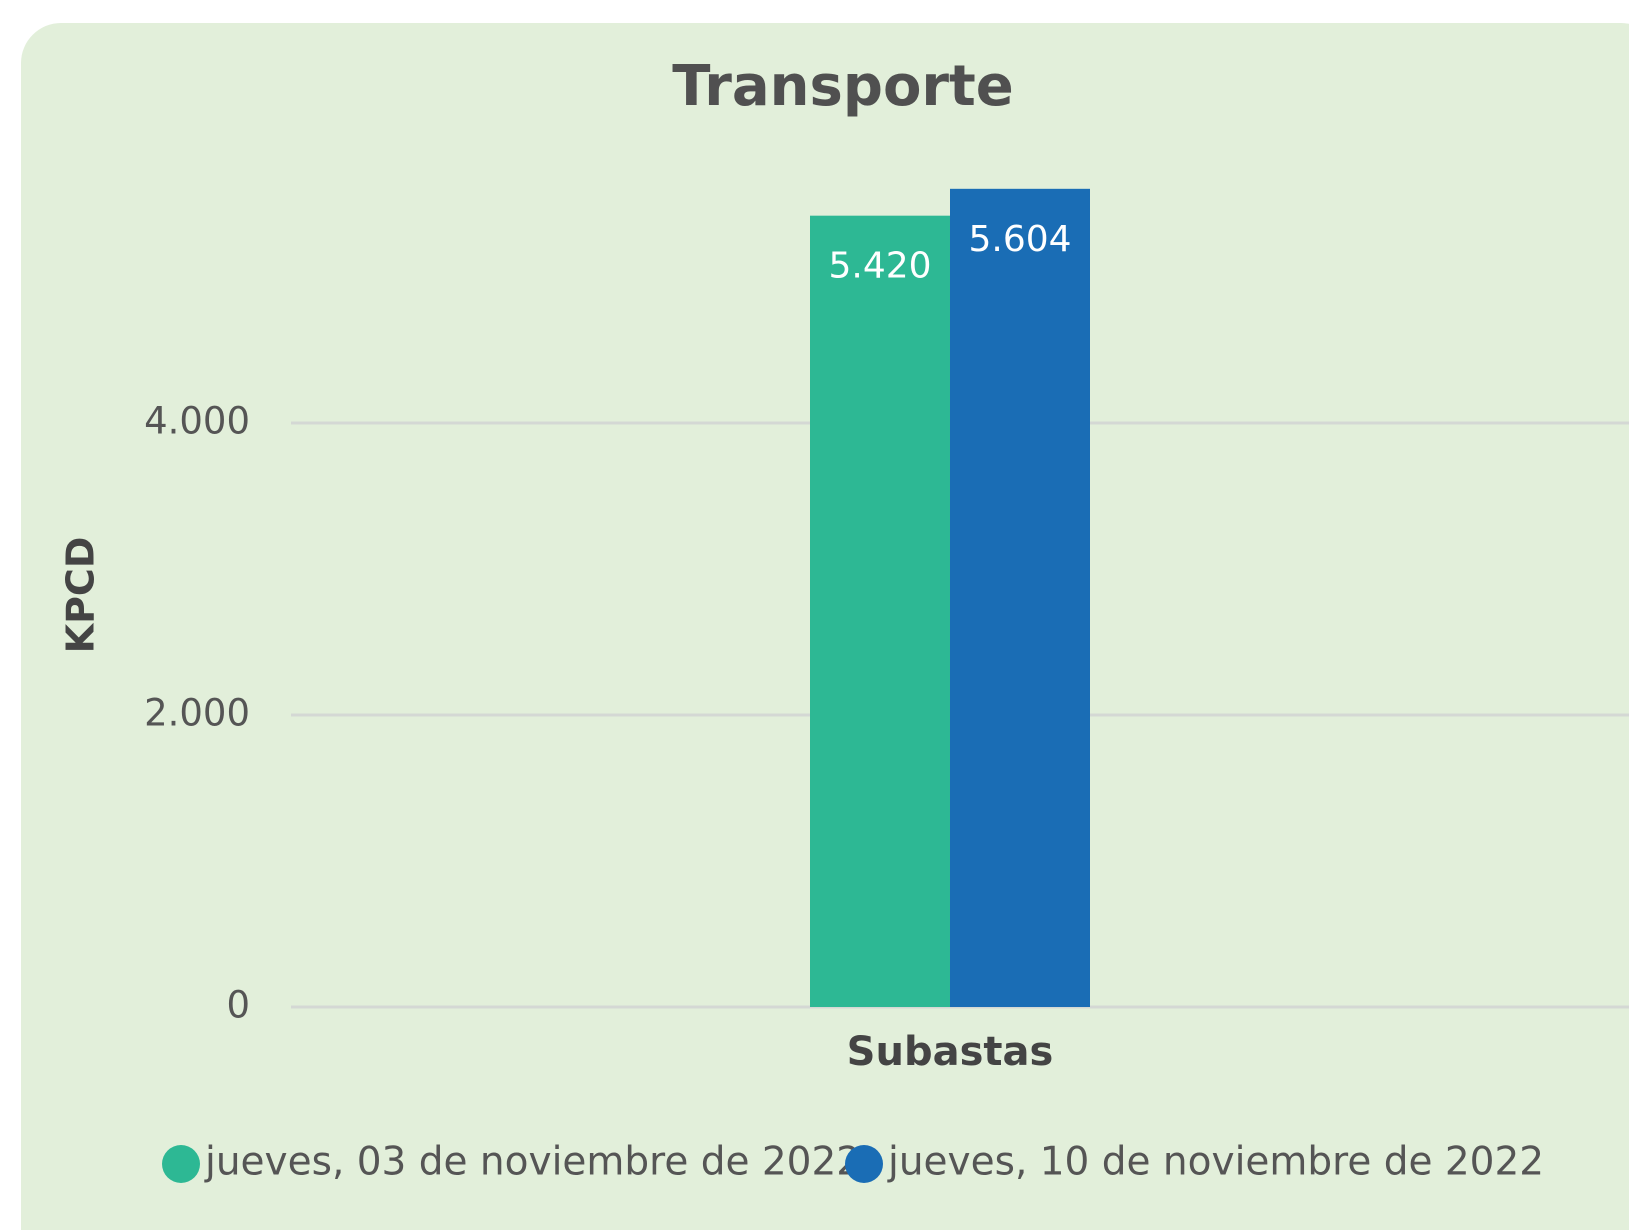 This screenshot has width=1629, height=1230. I want to click on value-label: 5.604, so click(1019, 239).